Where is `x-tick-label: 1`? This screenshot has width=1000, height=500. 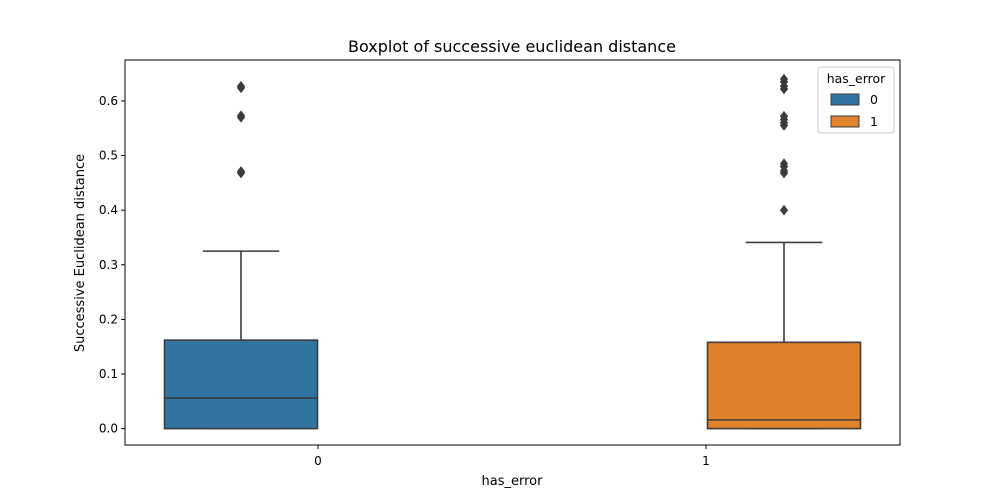 x-tick-label: 1 is located at coordinates (706, 461).